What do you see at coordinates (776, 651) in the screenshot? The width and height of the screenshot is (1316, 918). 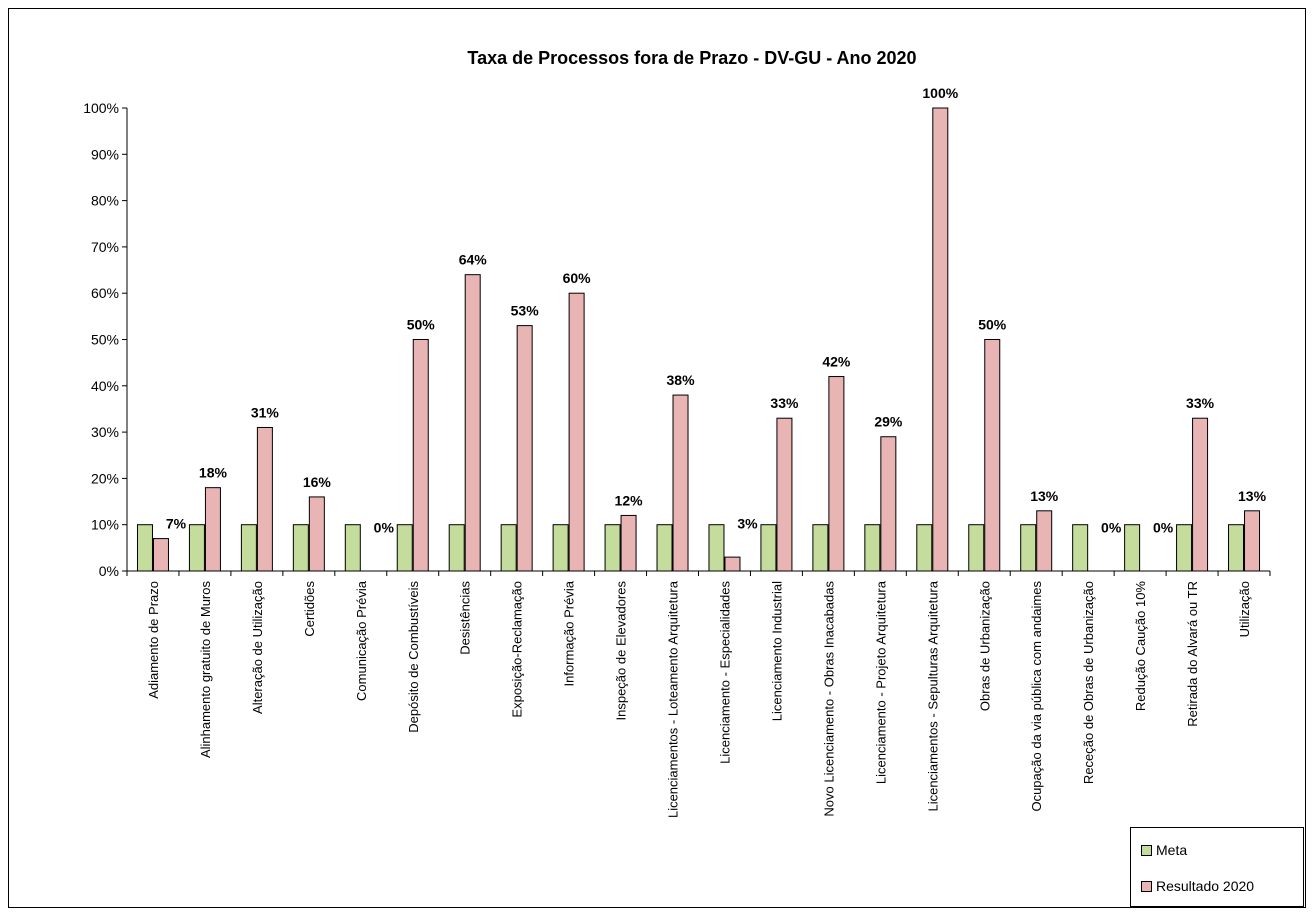 I see `x-tick-label: Licenciamento Industrial` at bounding box center [776, 651].